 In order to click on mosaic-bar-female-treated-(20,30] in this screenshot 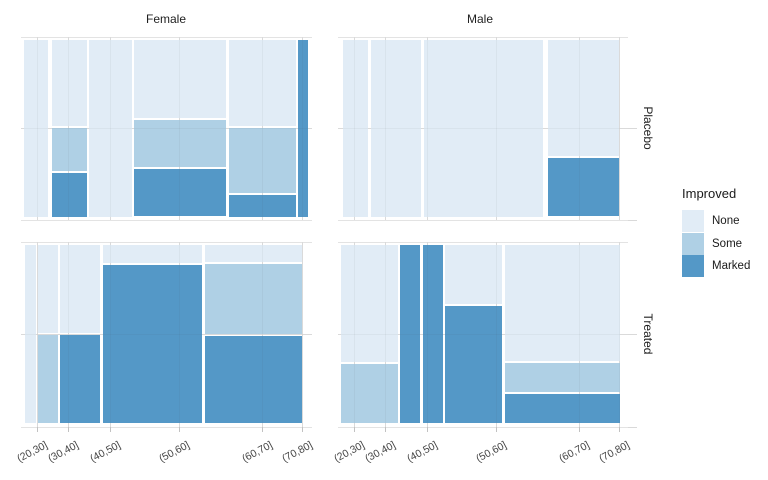, I will do `click(30, 334)`.